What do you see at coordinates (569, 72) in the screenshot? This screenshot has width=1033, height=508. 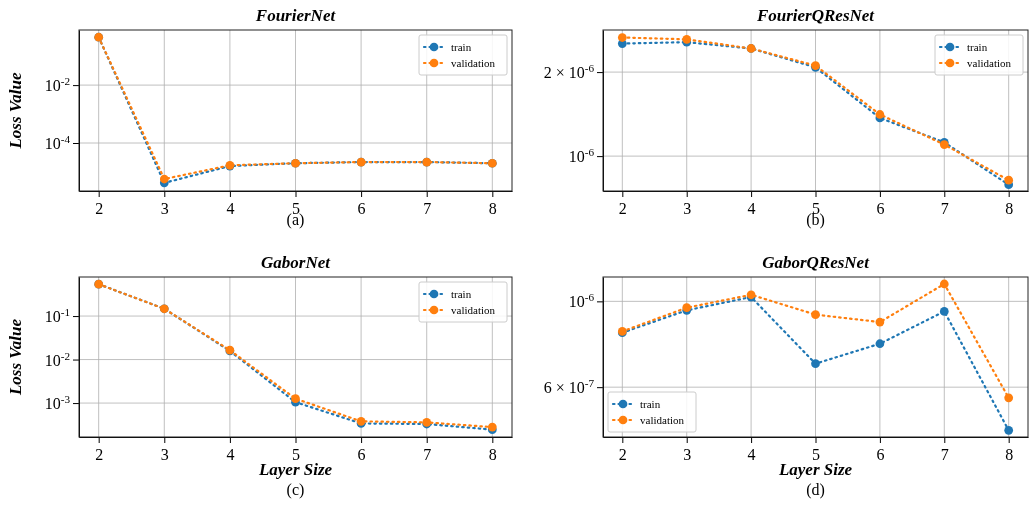 I see `y-tick-label: 2 × 10$^{-6}$` at bounding box center [569, 72].